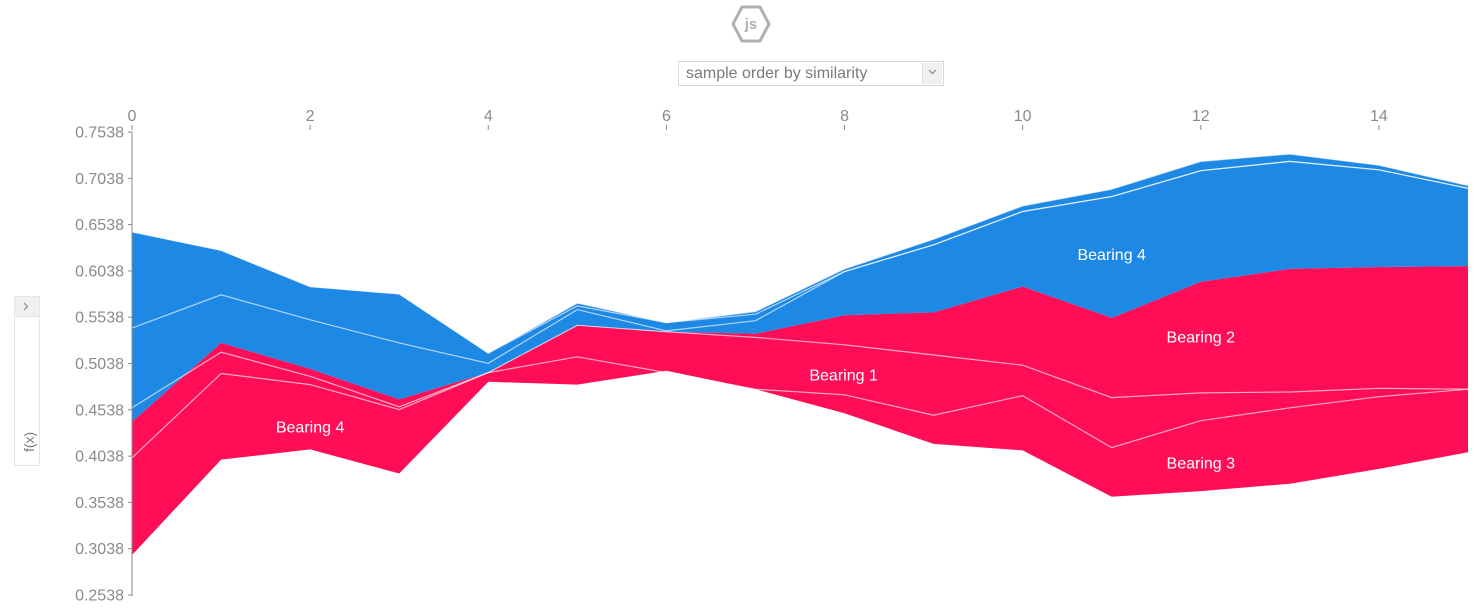 The image size is (1479, 610). I want to click on chevron-down-icon, so click(932, 73).